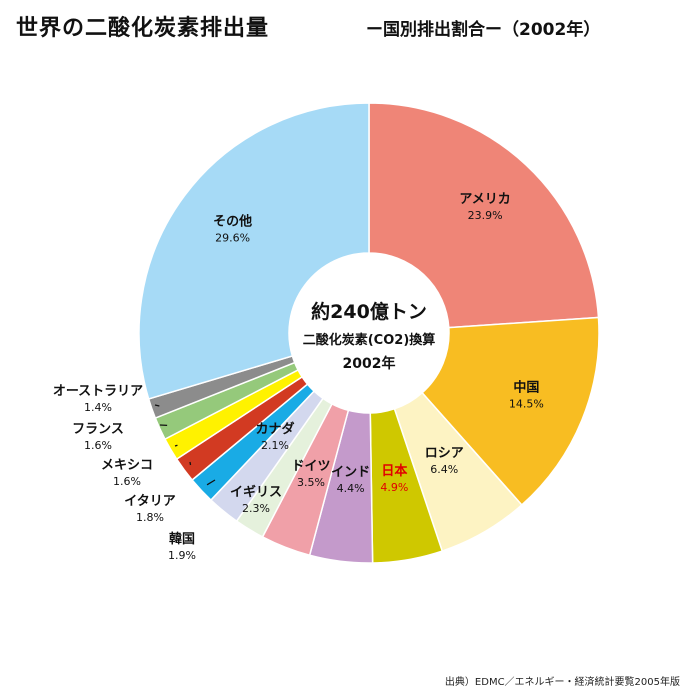  What do you see at coordinates (185, 445) in the screenshot?
I see `leader-line-group` at bounding box center [185, 445].